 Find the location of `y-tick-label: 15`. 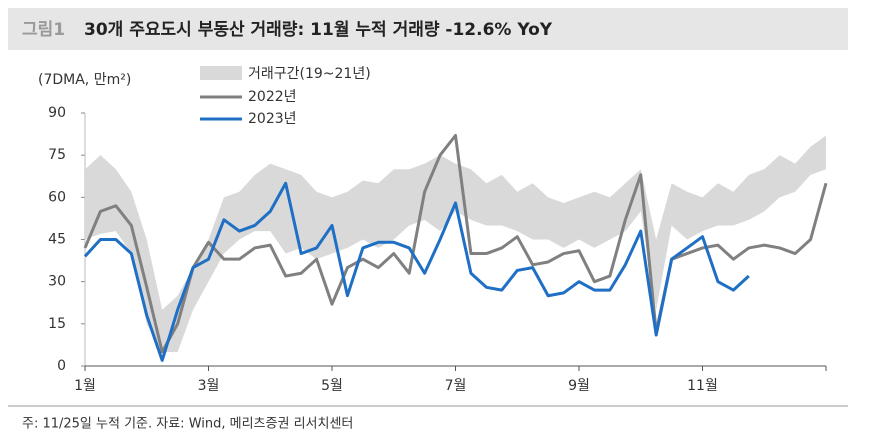

y-tick-label: 15 is located at coordinates (57, 324).